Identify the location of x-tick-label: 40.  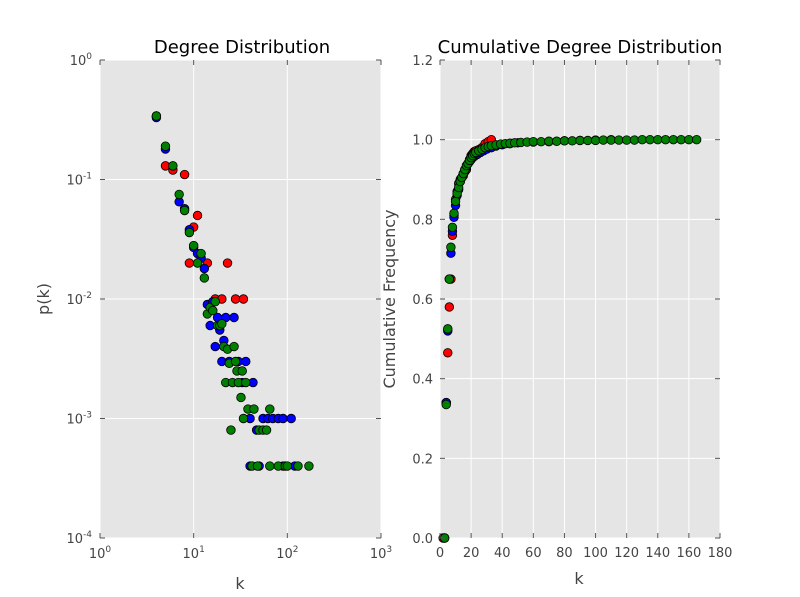
(502, 553).